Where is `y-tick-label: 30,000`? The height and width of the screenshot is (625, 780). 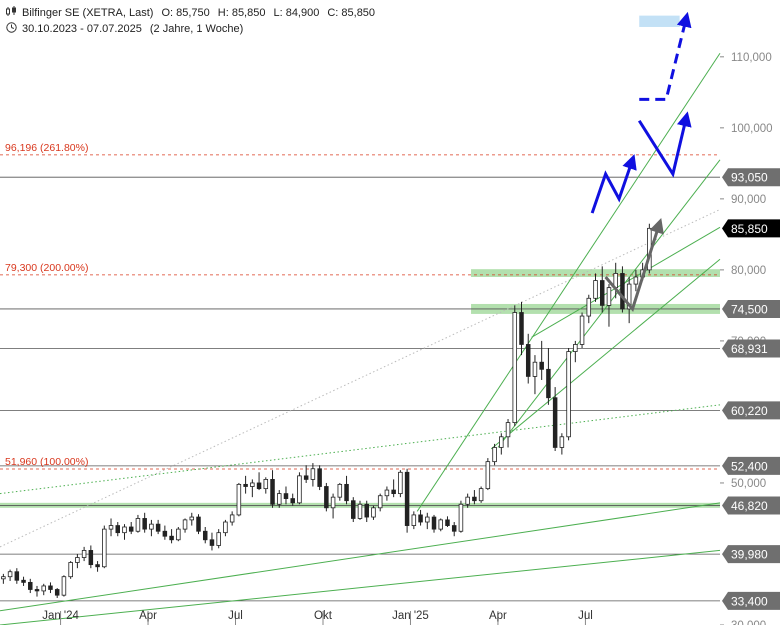 y-tick-label: 30,000 is located at coordinates (748, 622).